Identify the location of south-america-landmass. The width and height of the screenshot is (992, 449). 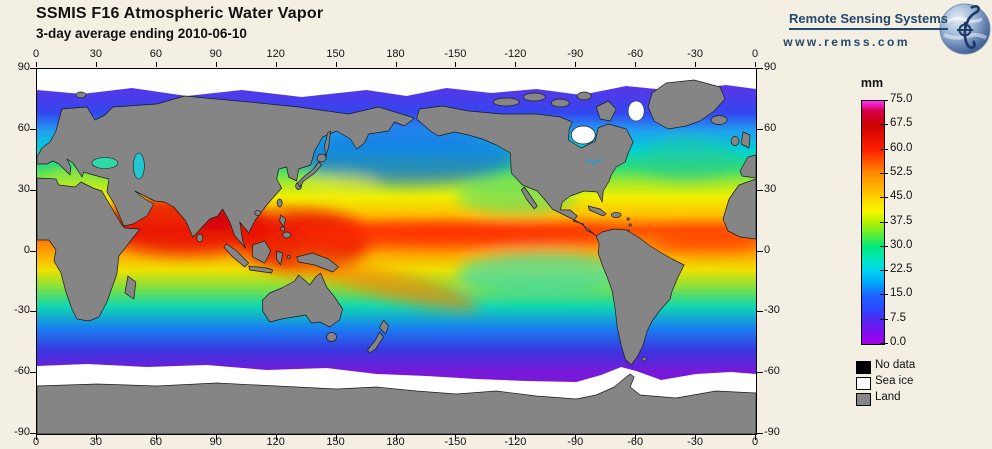
(640, 297).